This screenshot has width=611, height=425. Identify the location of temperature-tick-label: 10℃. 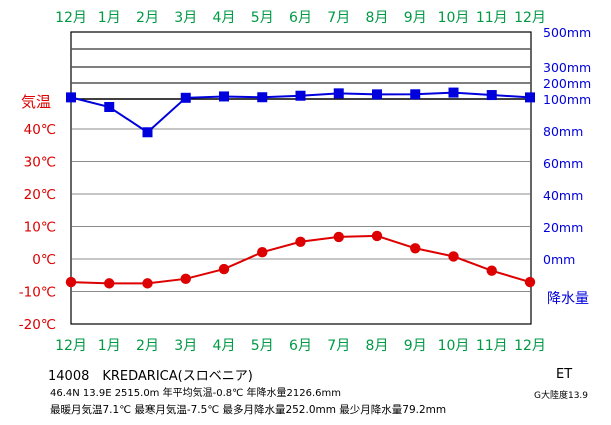
(40, 228).